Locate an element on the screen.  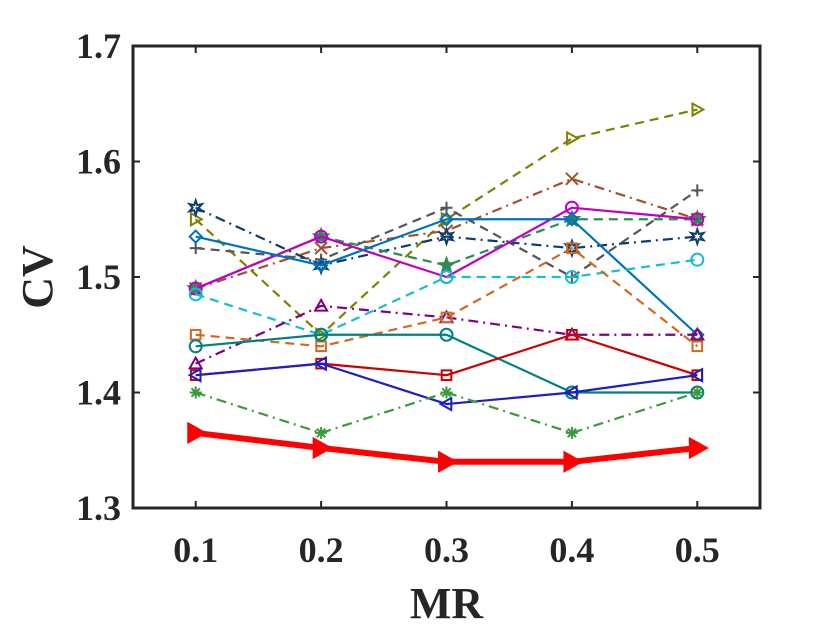
x-tick-label: 0.5 is located at coordinates (697, 550).